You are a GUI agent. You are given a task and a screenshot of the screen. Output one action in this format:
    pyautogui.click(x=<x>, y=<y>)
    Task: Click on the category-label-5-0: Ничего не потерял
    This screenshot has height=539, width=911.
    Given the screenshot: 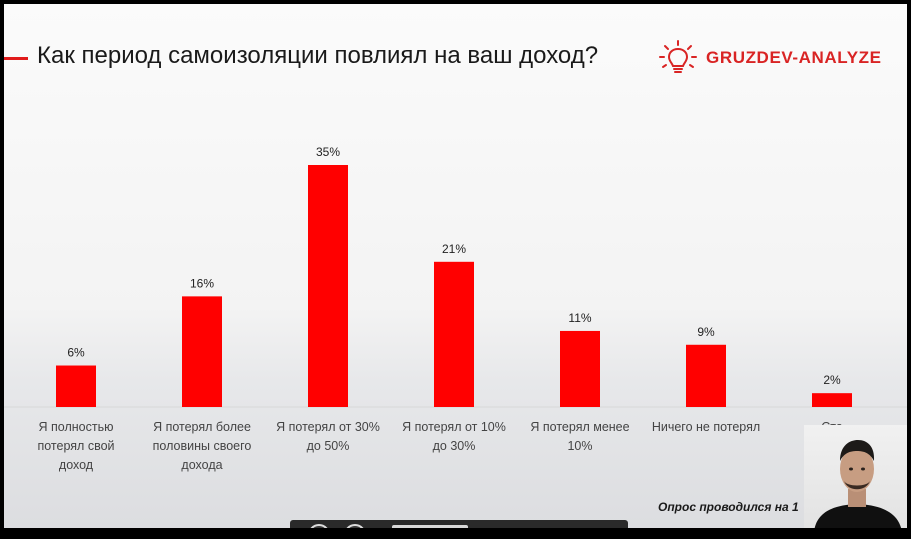 What is the action you would take?
    pyautogui.click(x=706, y=427)
    